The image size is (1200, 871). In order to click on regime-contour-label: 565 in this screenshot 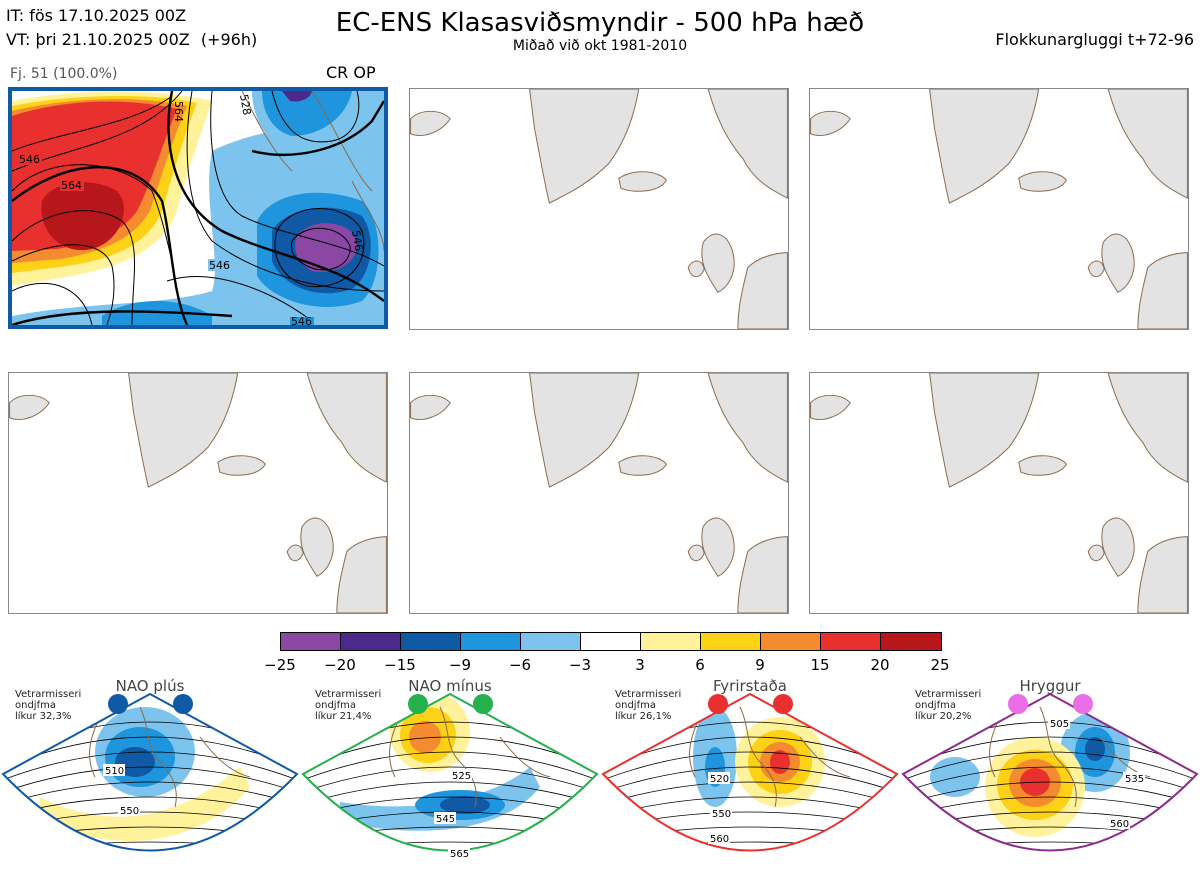, I will do `click(459, 854)`.